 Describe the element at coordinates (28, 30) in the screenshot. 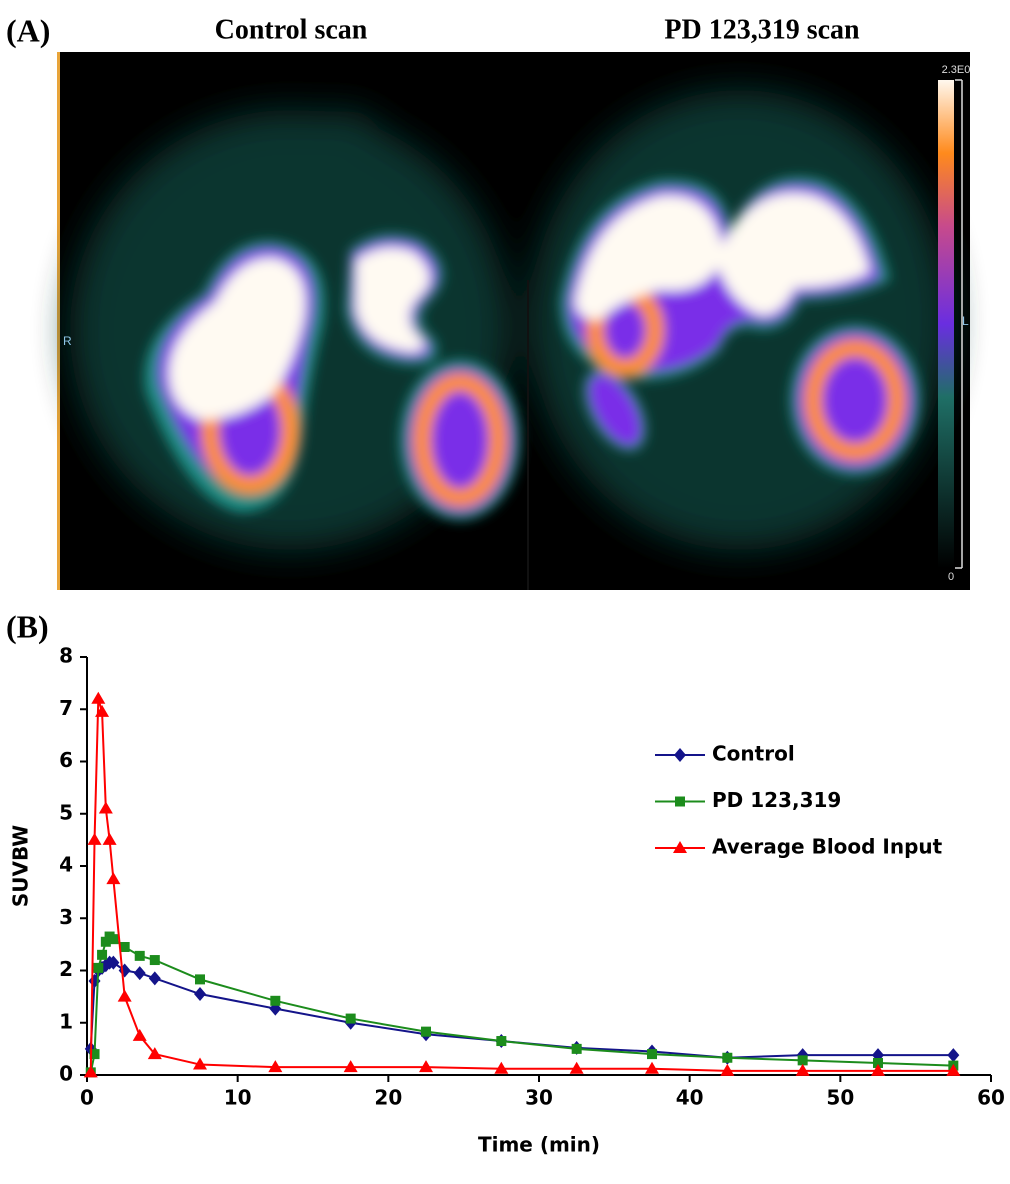

I see `panel-label: (A)` at that location.